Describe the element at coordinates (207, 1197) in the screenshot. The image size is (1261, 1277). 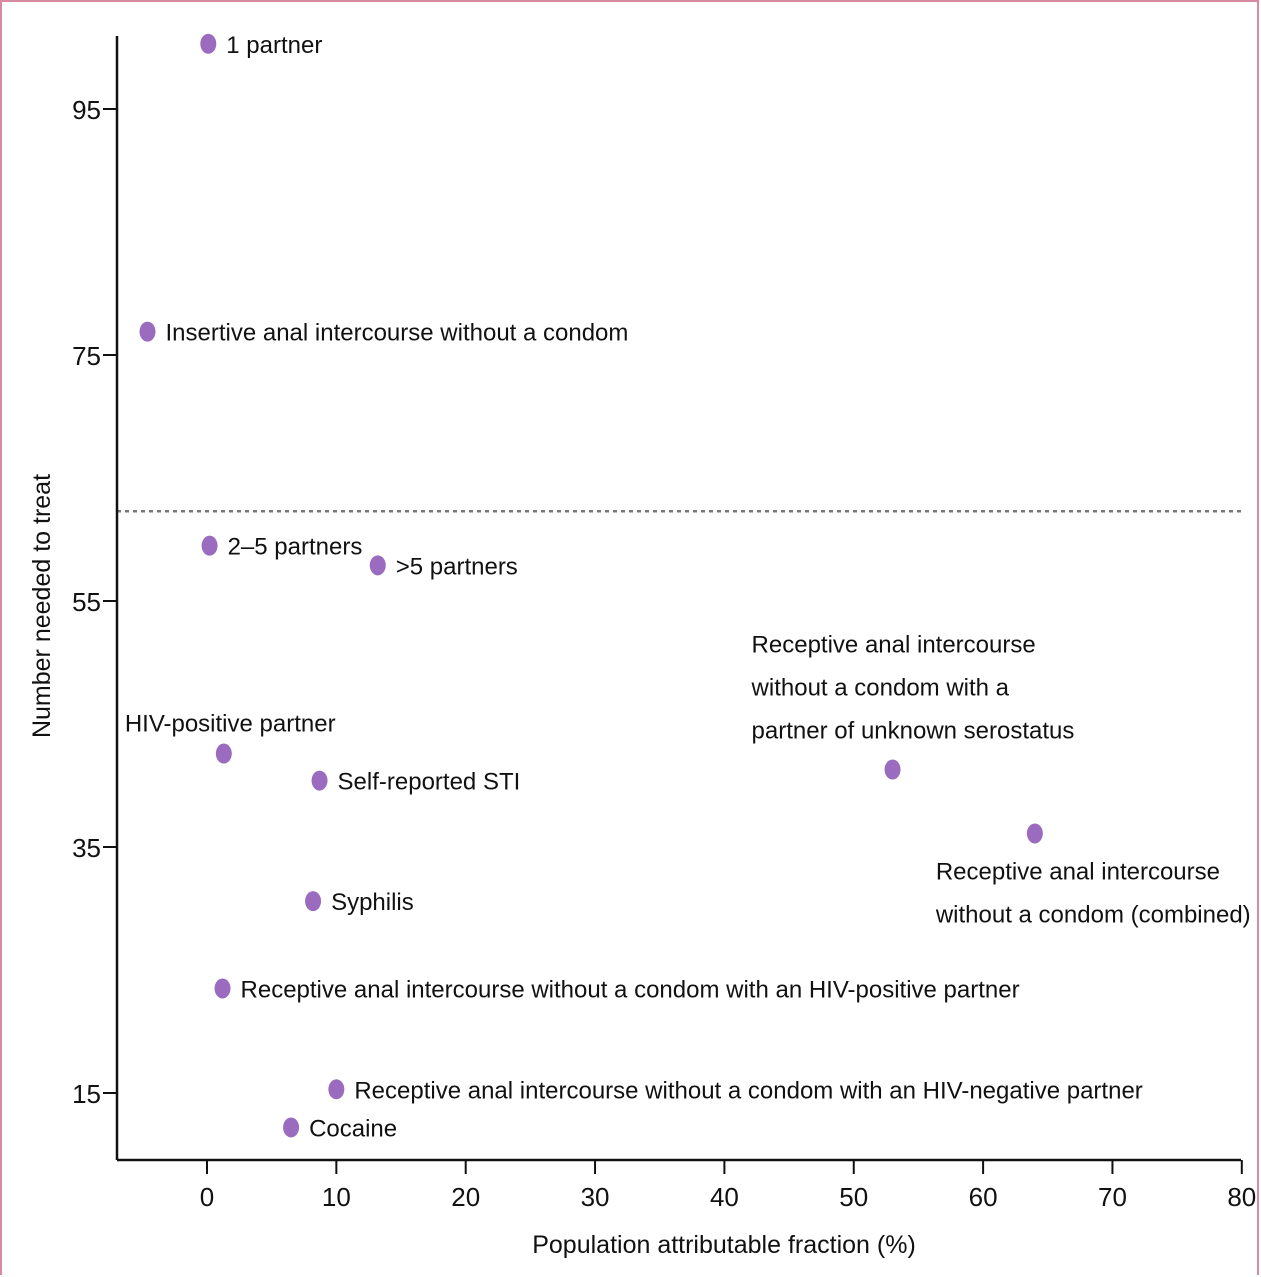
I see `x-tick-label: 0` at that location.